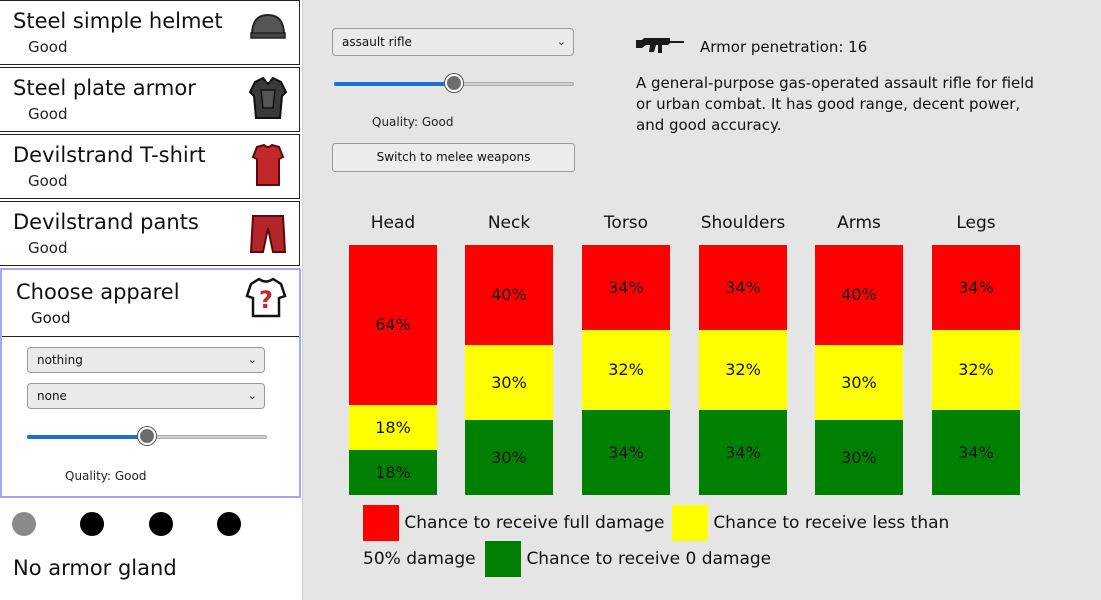  What do you see at coordinates (859, 223) in the screenshot?
I see `body-part-label: Arms` at bounding box center [859, 223].